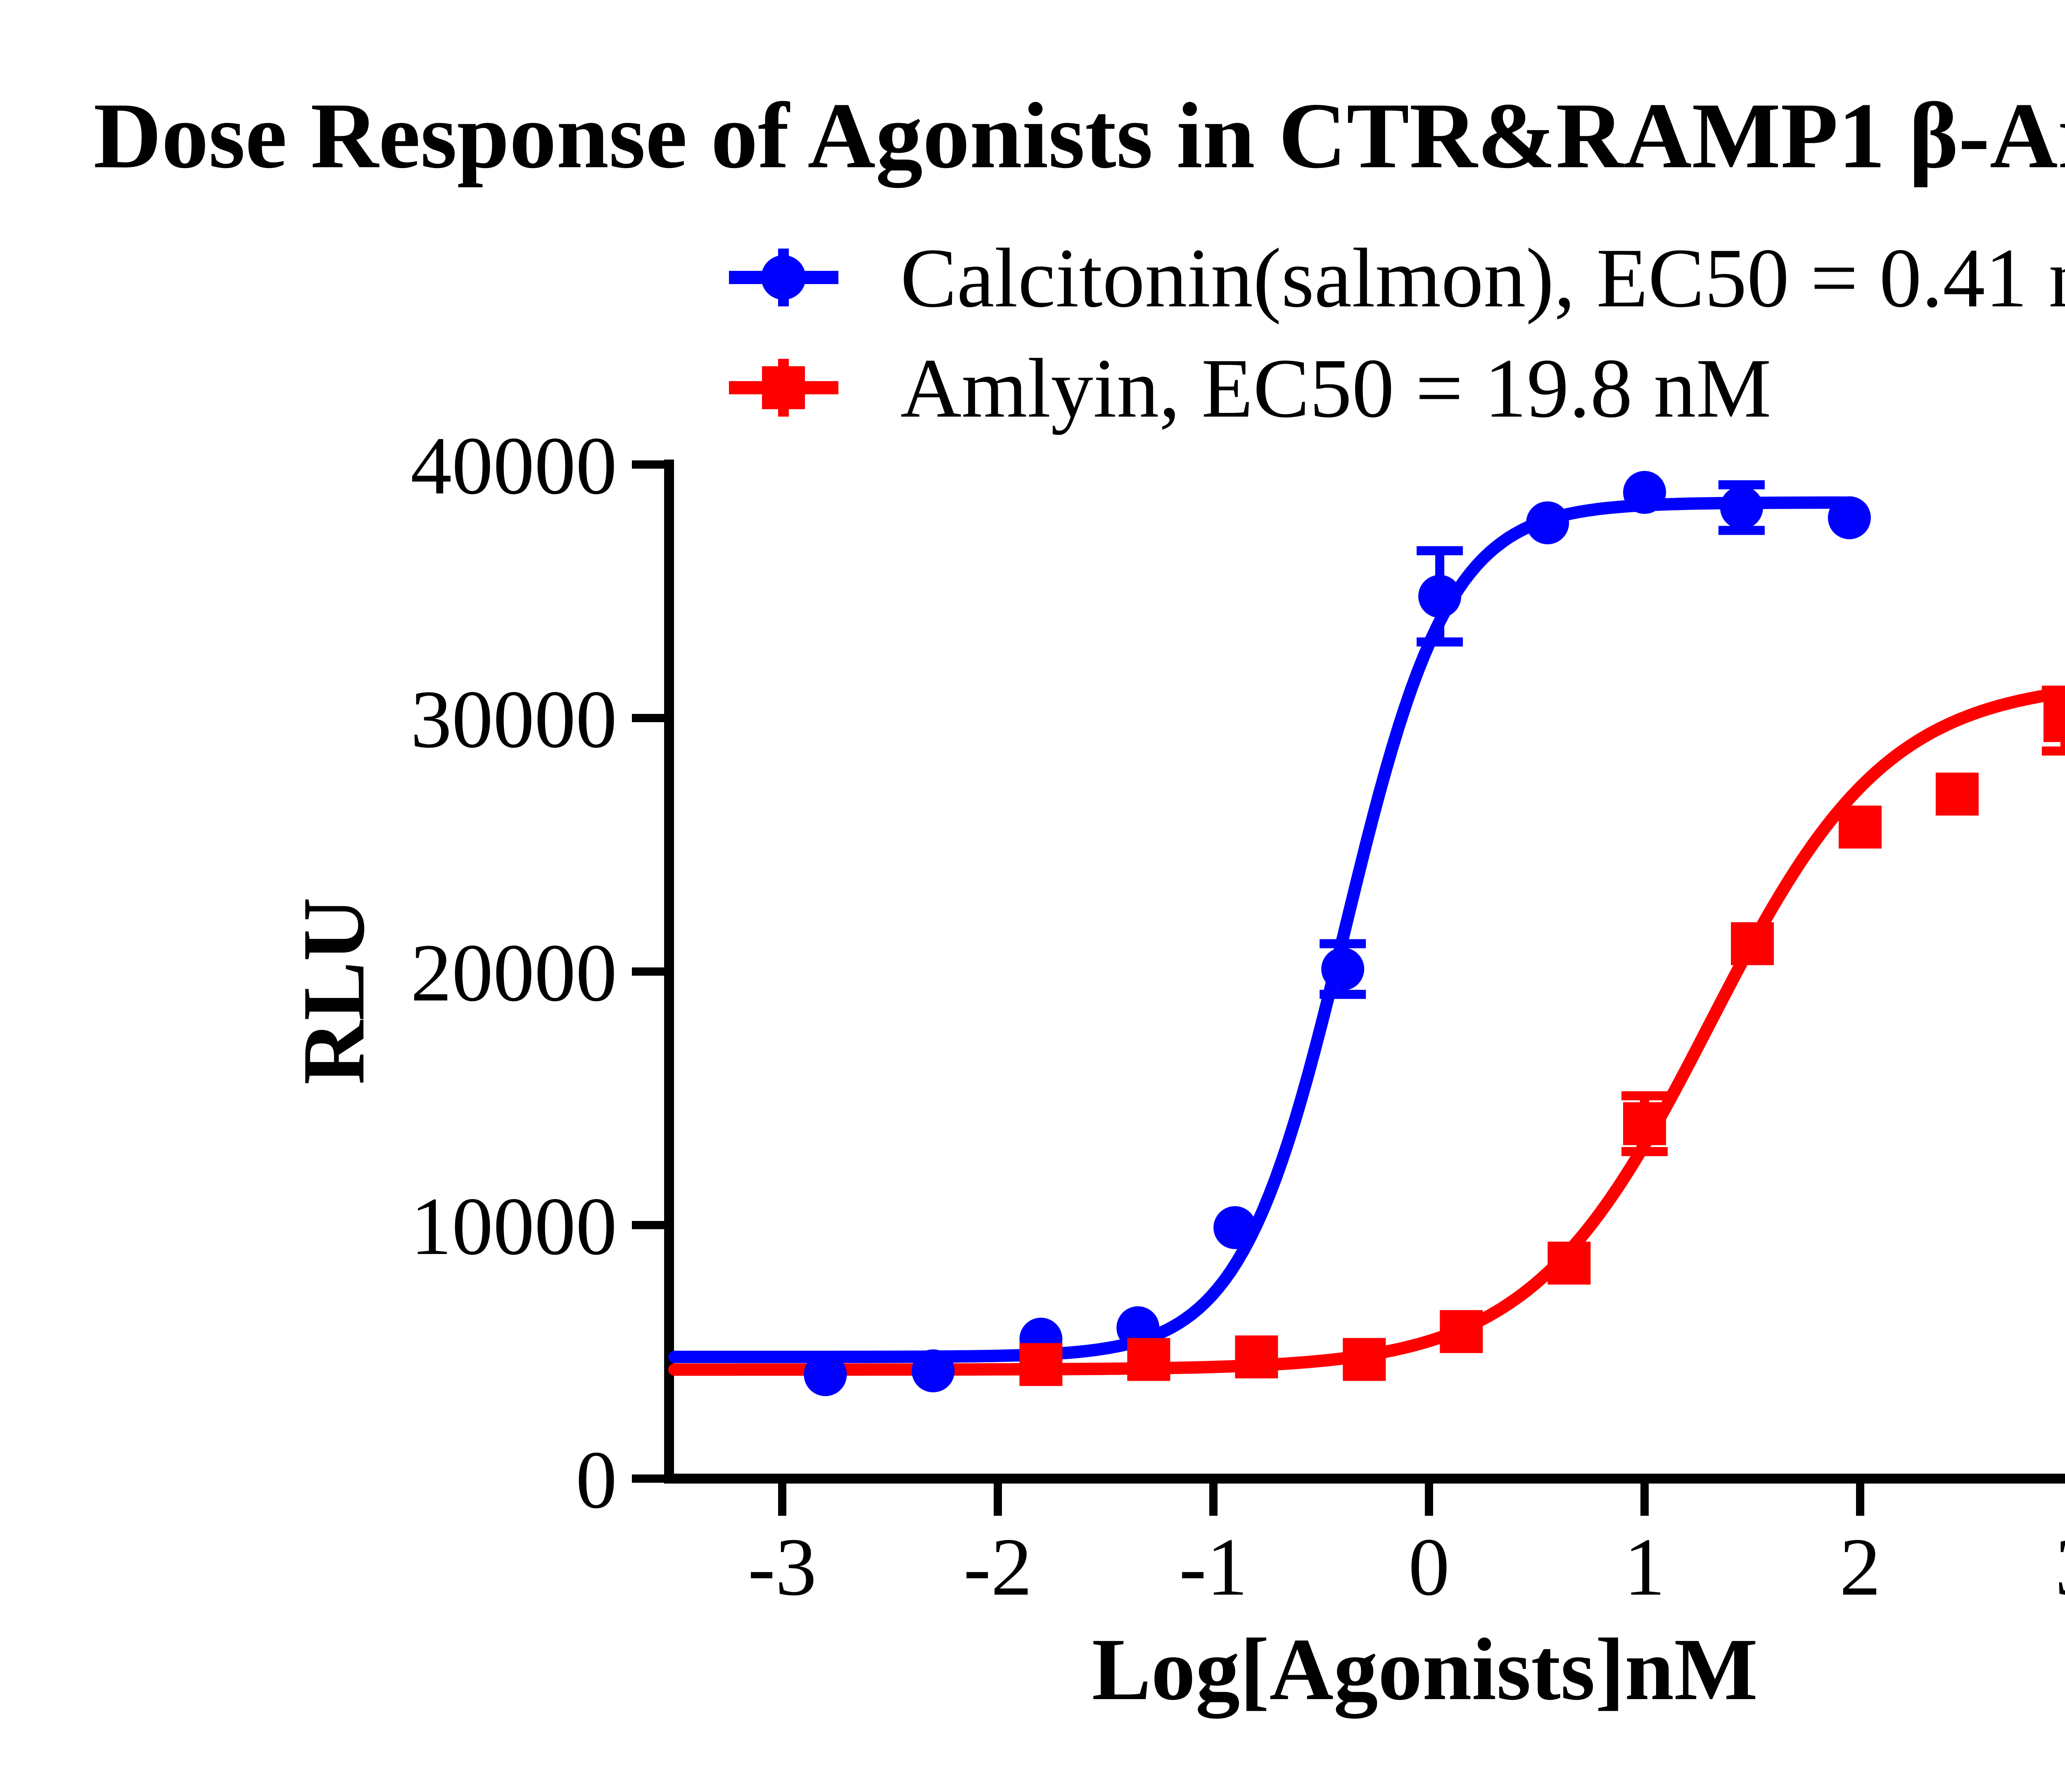 Image resolution: width=2065 pixels, height=1792 pixels. What do you see at coordinates (1213, 1567) in the screenshot?
I see `x-tick-label: -1` at bounding box center [1213, 1567].